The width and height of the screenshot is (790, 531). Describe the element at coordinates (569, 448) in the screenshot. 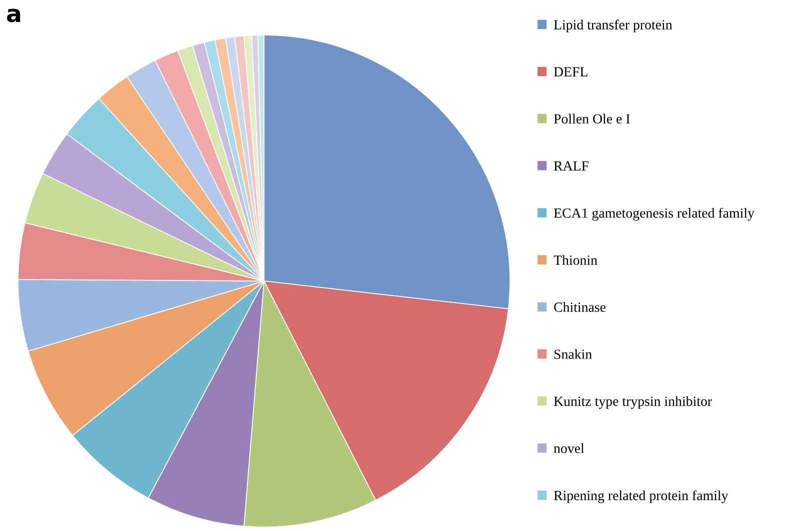

I see `legend-label: novel` at that location.